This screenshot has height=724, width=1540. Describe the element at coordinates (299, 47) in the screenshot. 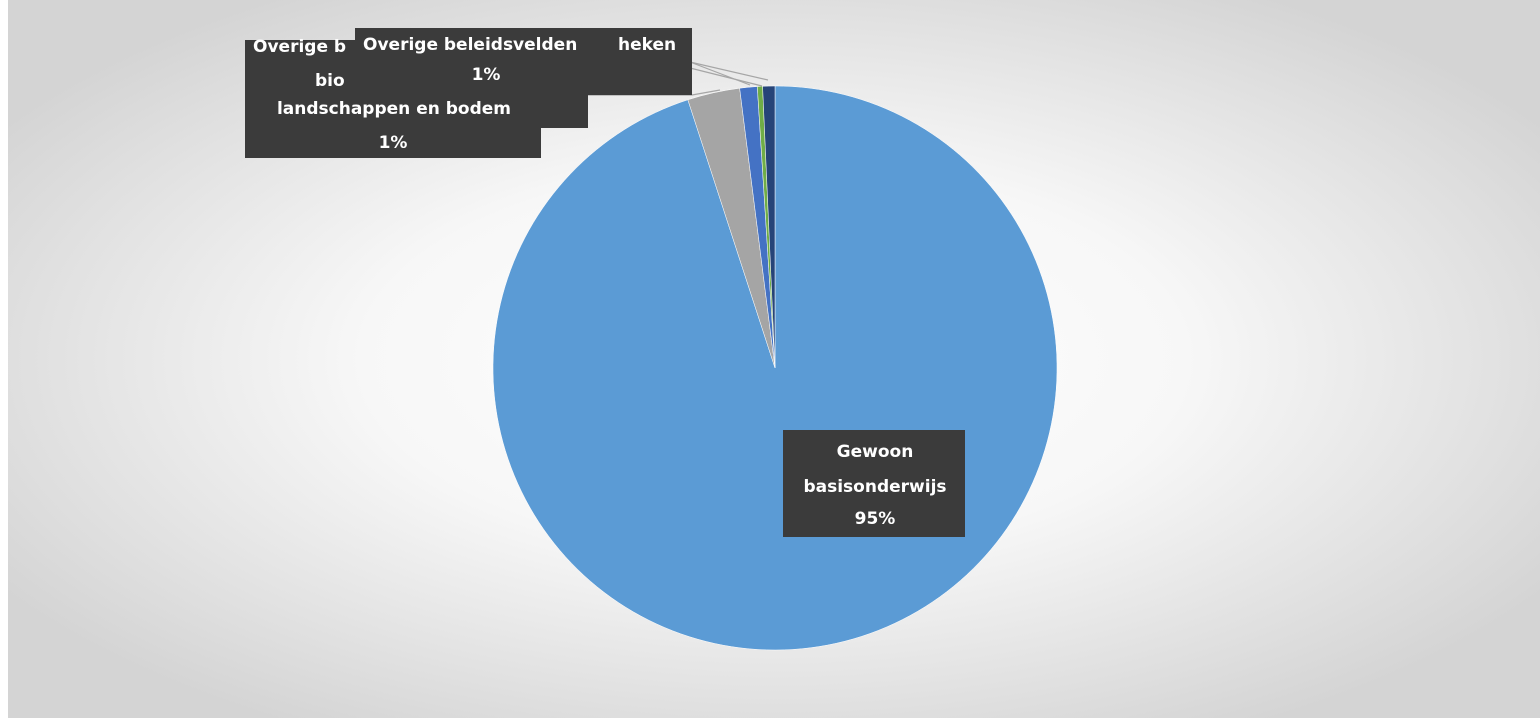

I see `label-text: Overige b` at that location.